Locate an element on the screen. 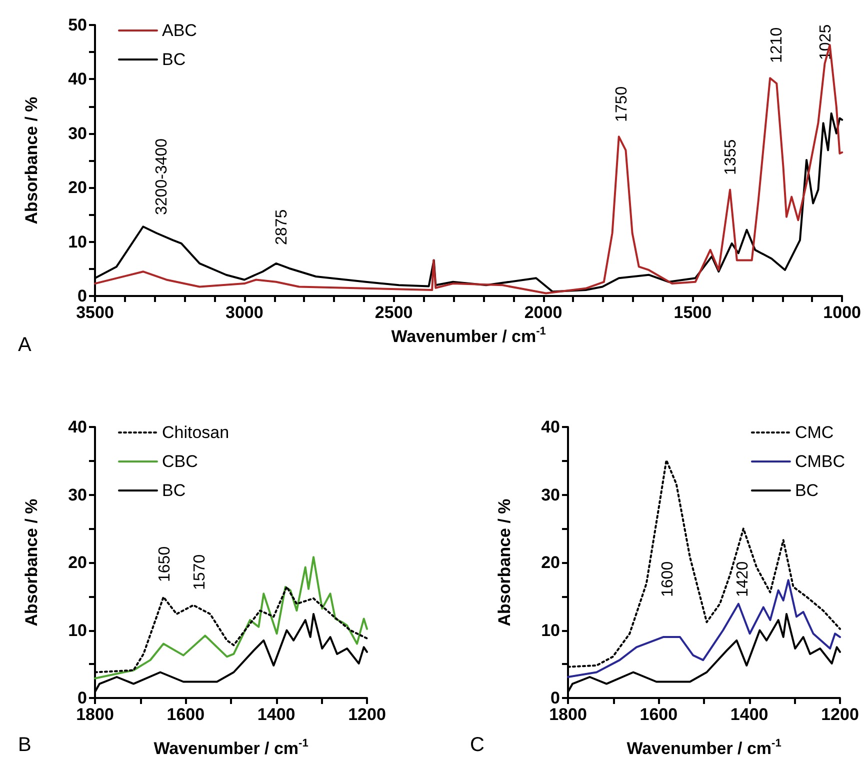 Image resolution: width=864 pixels, height=765 pixels. x-tick-label: 1000 is located at coordinates (842, 312).